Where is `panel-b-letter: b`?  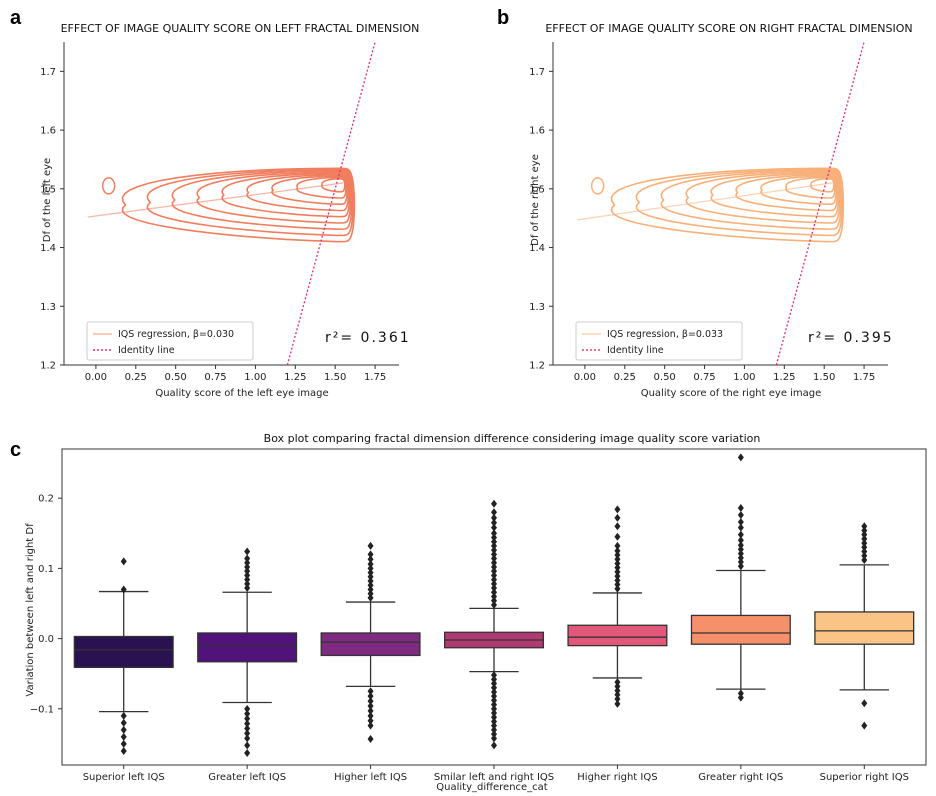 panel-b-letter: b is located at coordinates (503, 18).